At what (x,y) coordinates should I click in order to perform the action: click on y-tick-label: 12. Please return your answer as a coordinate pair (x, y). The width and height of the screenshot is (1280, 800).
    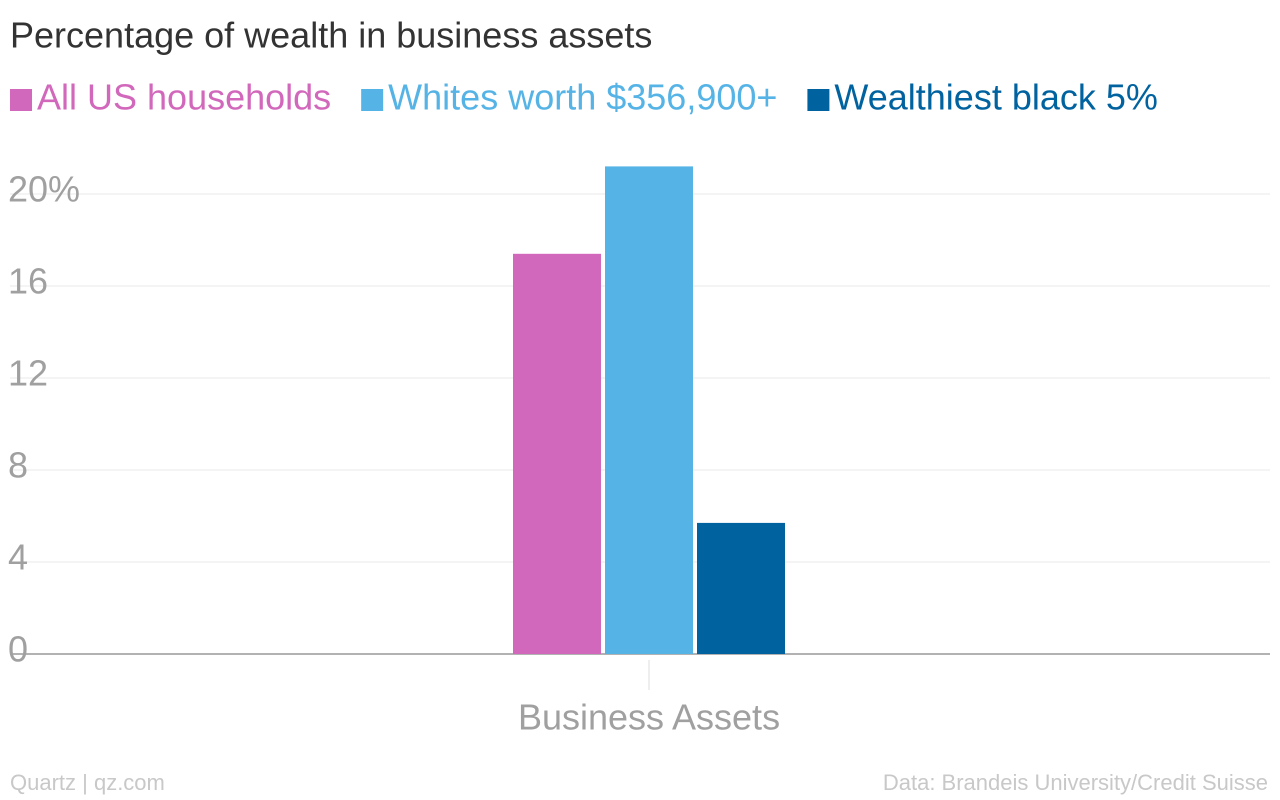
    Looking at the image, I should click on (28, 373).